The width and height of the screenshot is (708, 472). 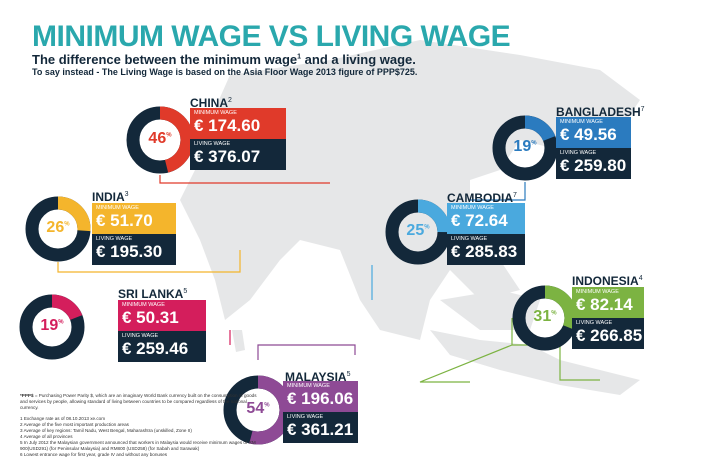 I want to click on country-label: CHINA, so click(x=209, y=103).